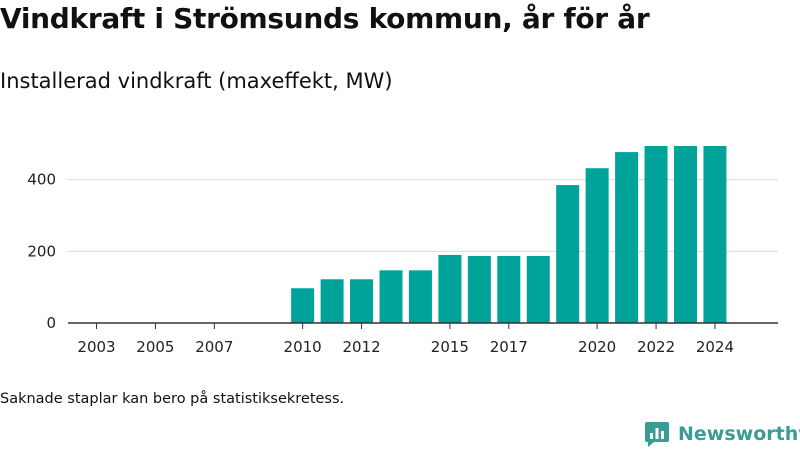 The image size is (800, 450). I want to click on bar-2015, so click(450, 288).